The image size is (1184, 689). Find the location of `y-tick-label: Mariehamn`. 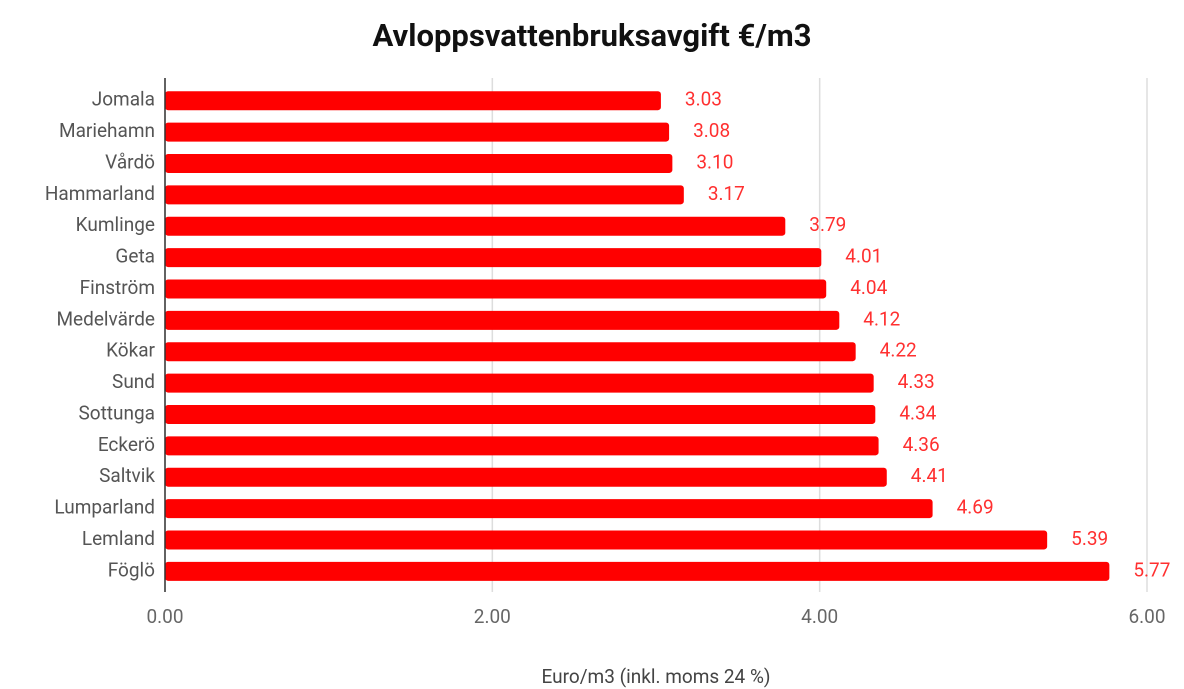

y-tick-label: Mariehamn is located at coordinates (107, 130).